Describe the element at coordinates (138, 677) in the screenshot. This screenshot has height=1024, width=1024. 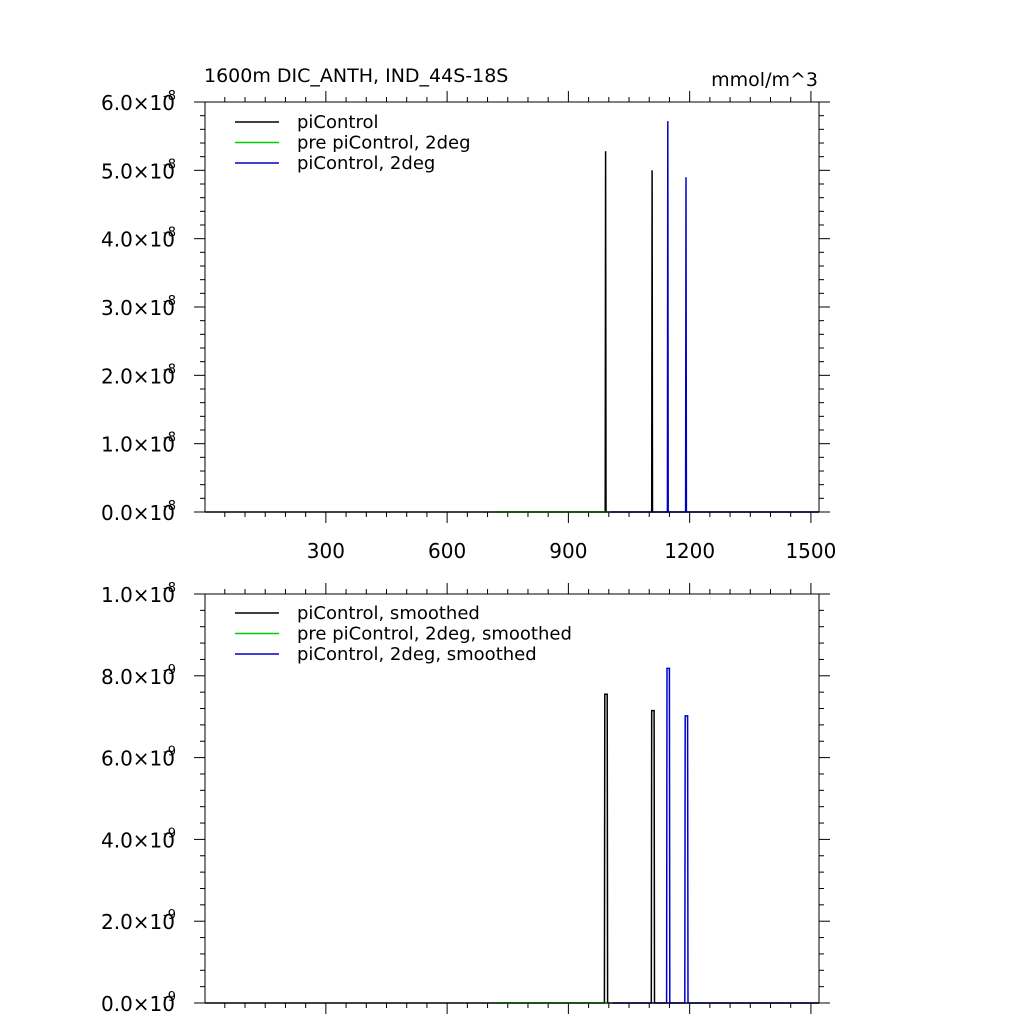
I see `y-tick-label: 8.0×10` at that location.